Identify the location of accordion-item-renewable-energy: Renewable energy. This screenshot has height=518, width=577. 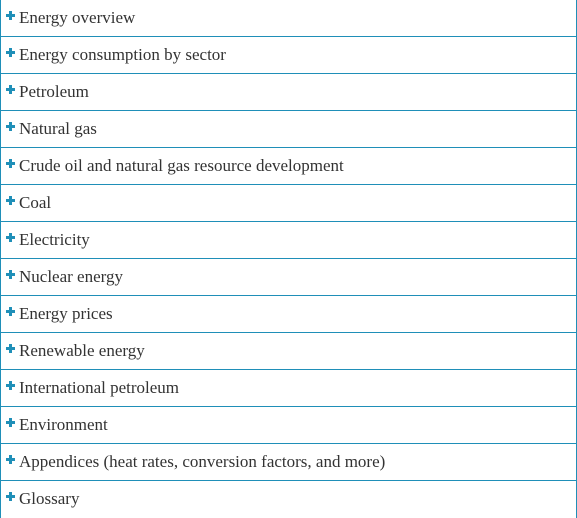
(288, 351).